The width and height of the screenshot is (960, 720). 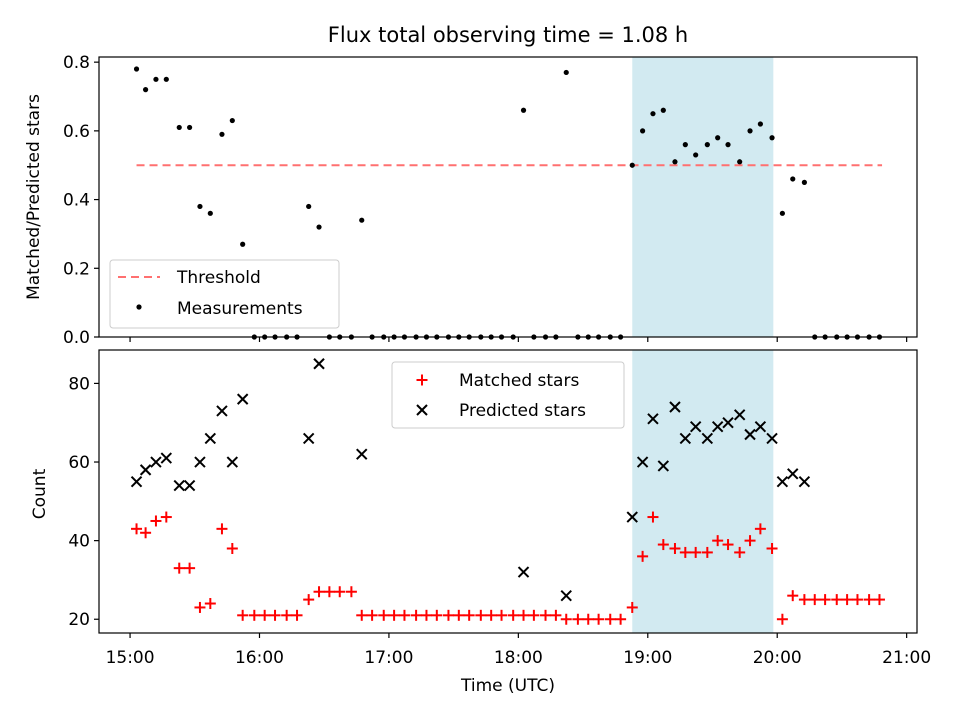 What do you see at coordinates (240, 309) in the screenshot?
I see `legend-measurements-label: Measurements` at bounding box center [240, 309].